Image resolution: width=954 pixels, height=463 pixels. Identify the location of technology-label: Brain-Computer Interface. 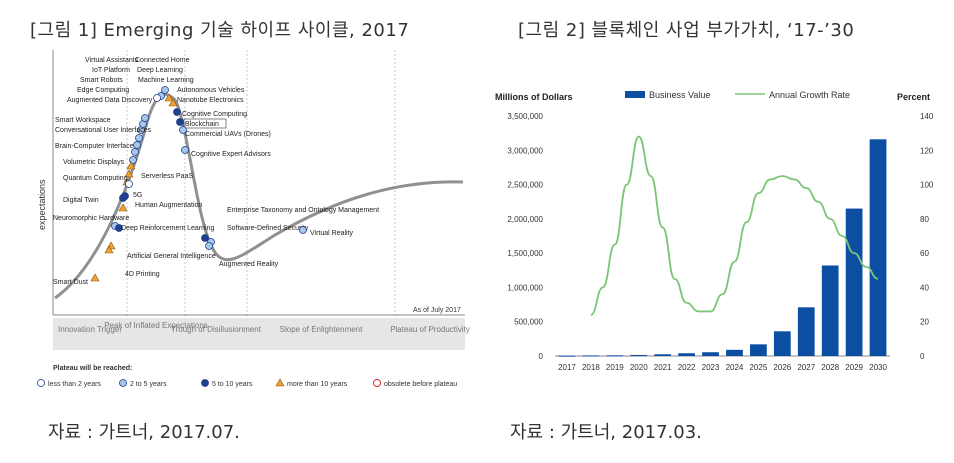
(94, 146).